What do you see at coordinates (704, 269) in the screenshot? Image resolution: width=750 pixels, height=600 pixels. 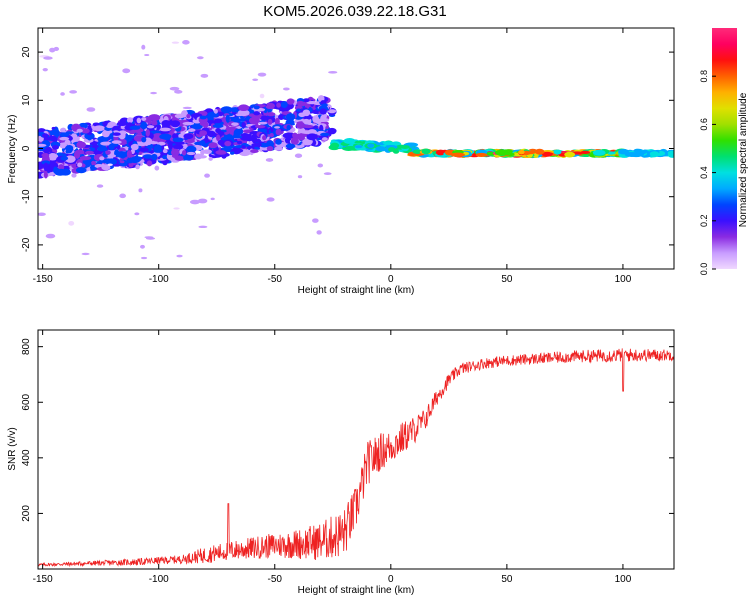 I see `colorbar-tick-label: 0.0` at bounding box center [704, 269].